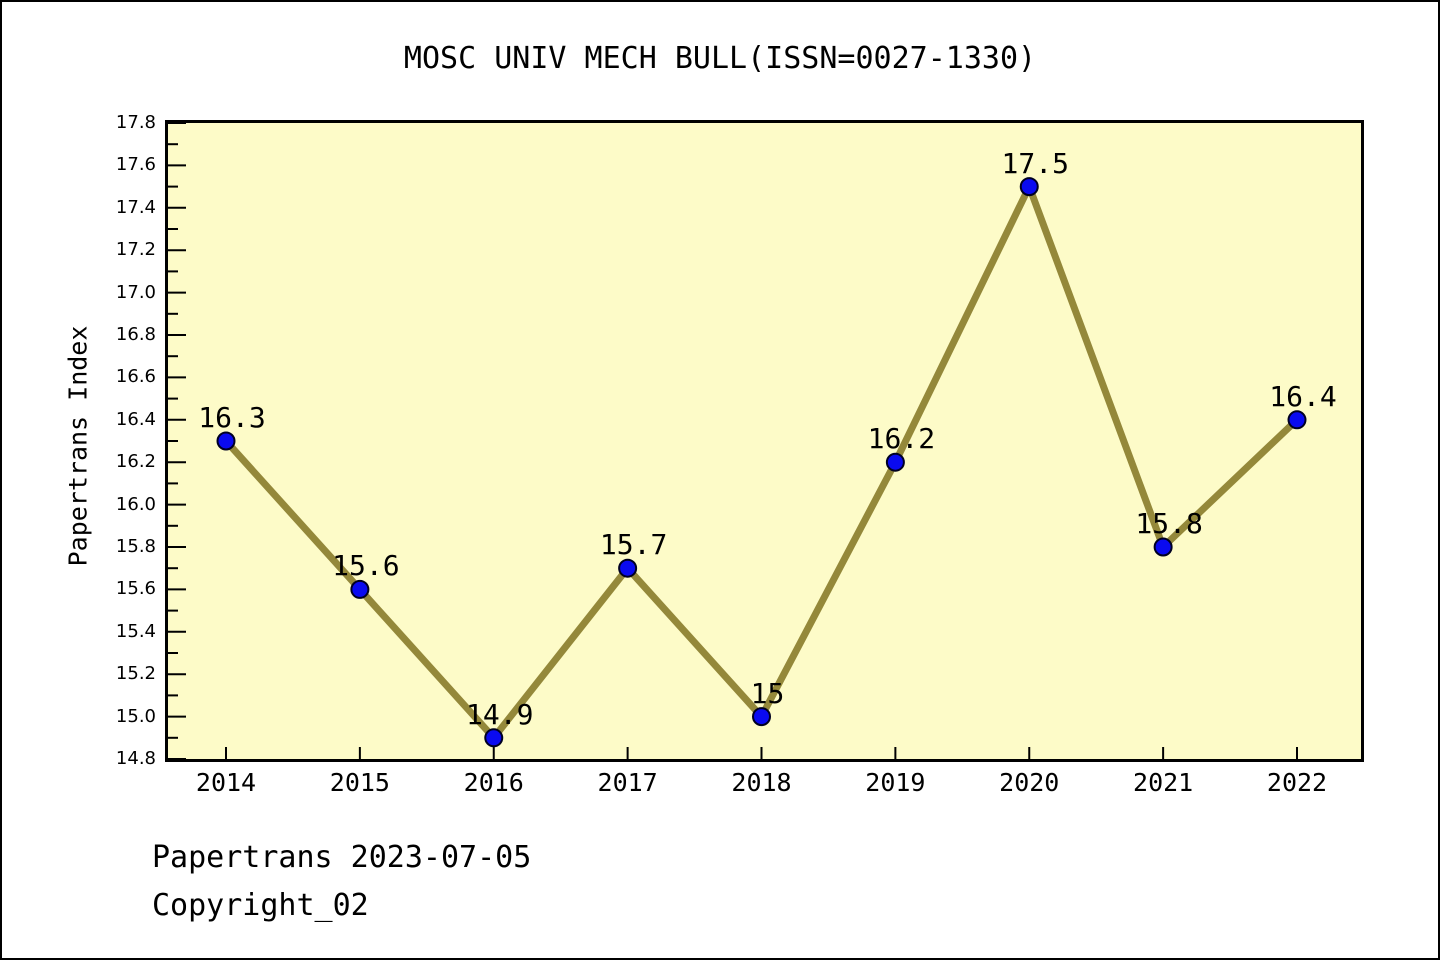  Describe the element at coordinates (901, 439) in the screenshot. I see `data-point-label: 16.2` at that location.